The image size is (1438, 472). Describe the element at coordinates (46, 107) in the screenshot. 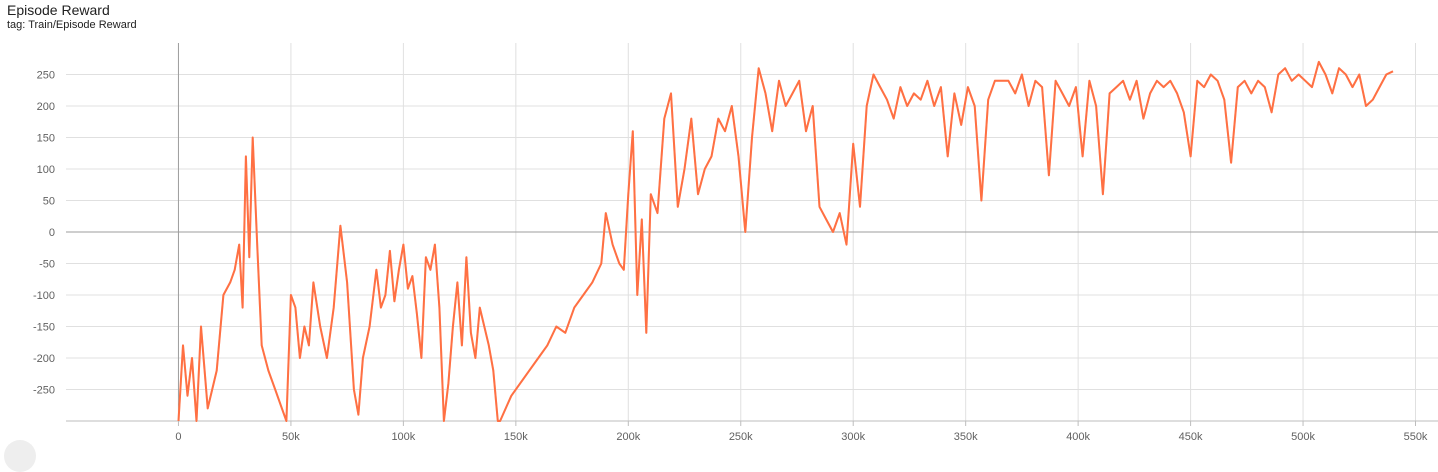

I see `y-tick-label: 200` at that location.